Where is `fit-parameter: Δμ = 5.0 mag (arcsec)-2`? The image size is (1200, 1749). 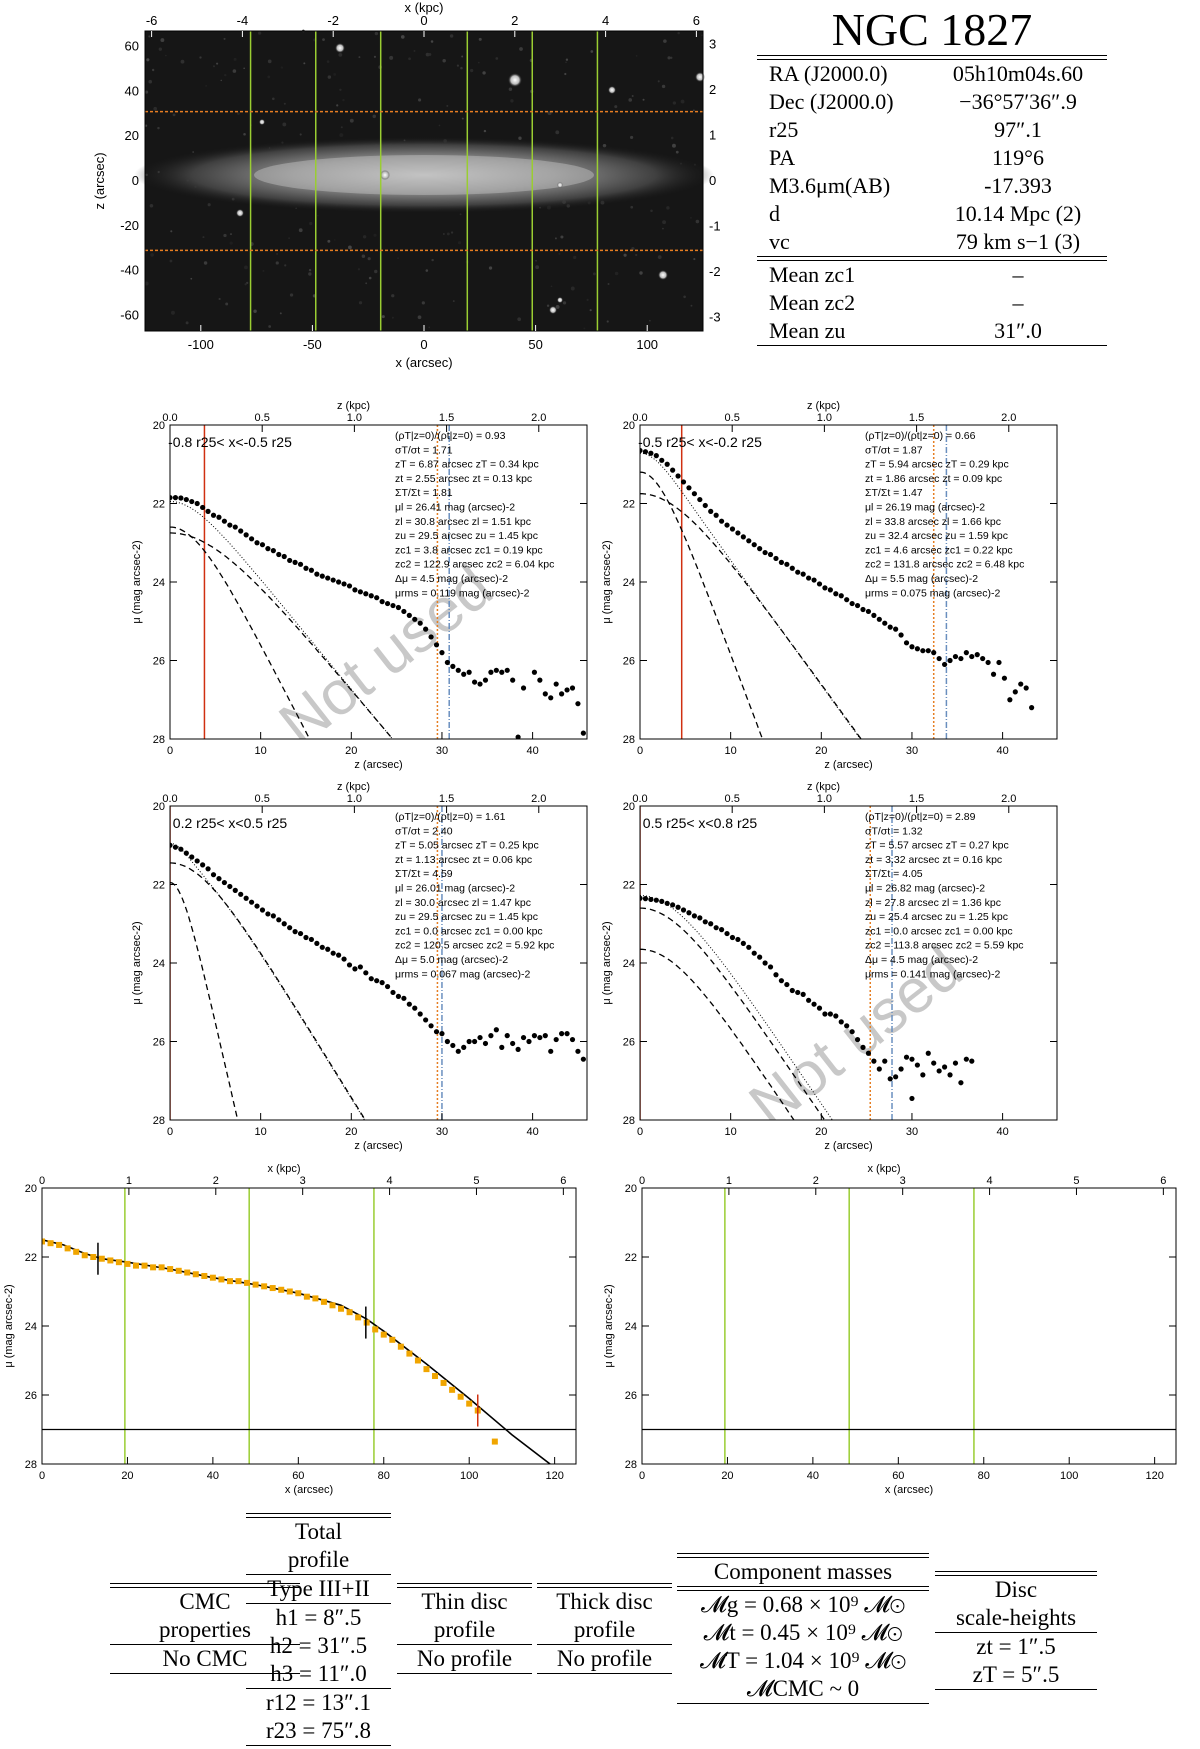
fit-parameter: Δμ = 5.0 mag (arcsec)-2 is located at coordinates (451, 960).